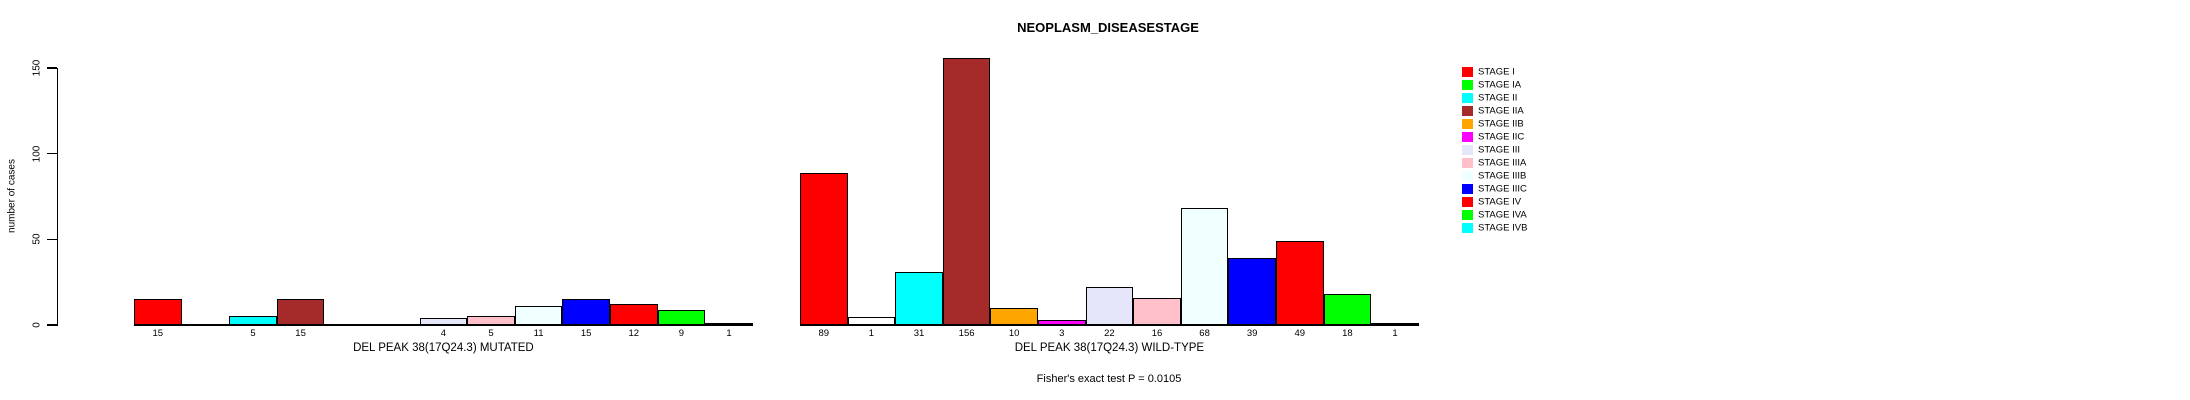 The height and width of the screenshot is (400, 2190). Describe the element at coordinates (1108, 27) in the screenshot. I see `chart-title: NEOPLASM_DISEASESTAGE` at that location.